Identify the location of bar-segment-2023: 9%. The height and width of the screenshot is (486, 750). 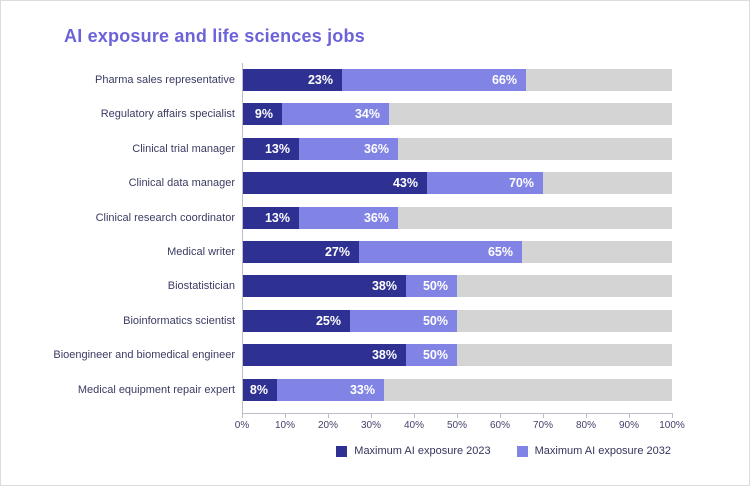
(262, 114).